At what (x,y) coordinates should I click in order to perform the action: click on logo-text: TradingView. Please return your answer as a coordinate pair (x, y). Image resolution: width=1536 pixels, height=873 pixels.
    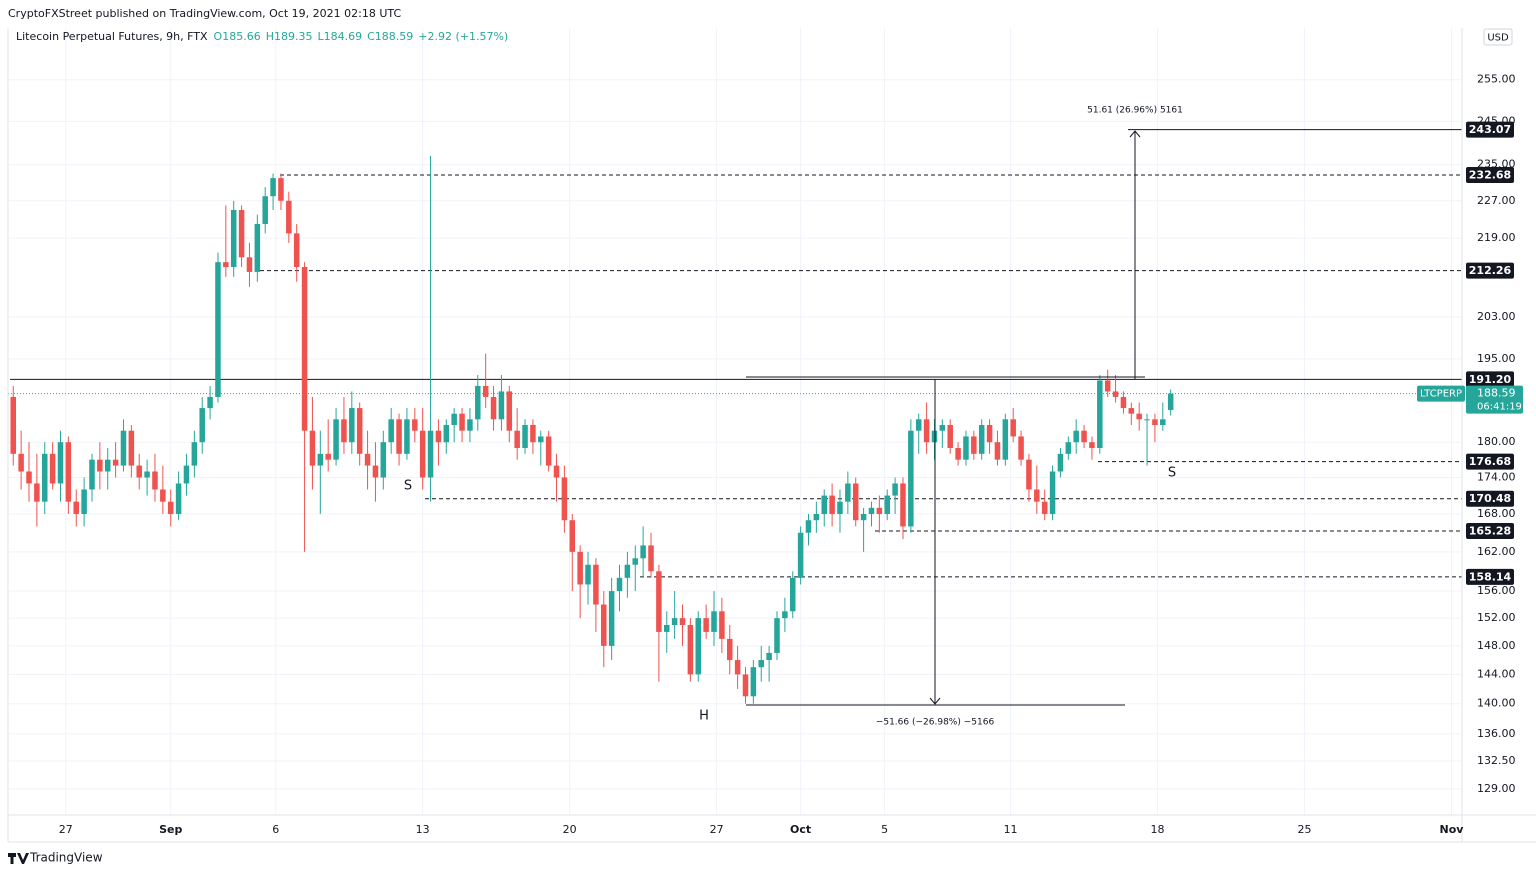
    Looking at the image, I should click on (66, 858).